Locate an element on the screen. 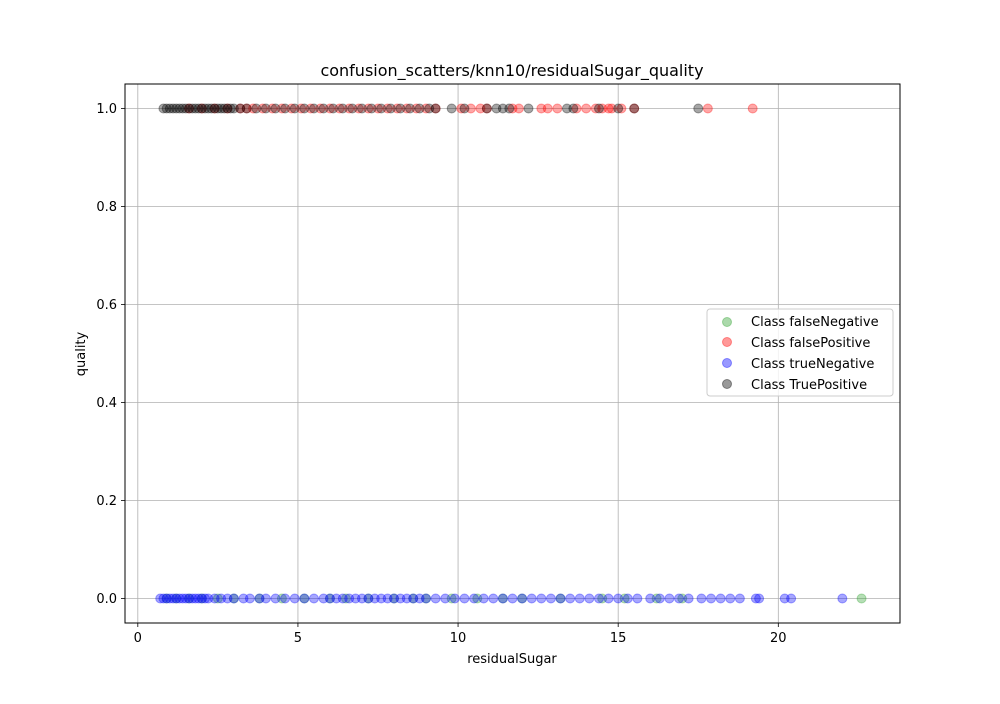  legend-label-true-negative: Class trueNegative is located at coordinates (812, 364).